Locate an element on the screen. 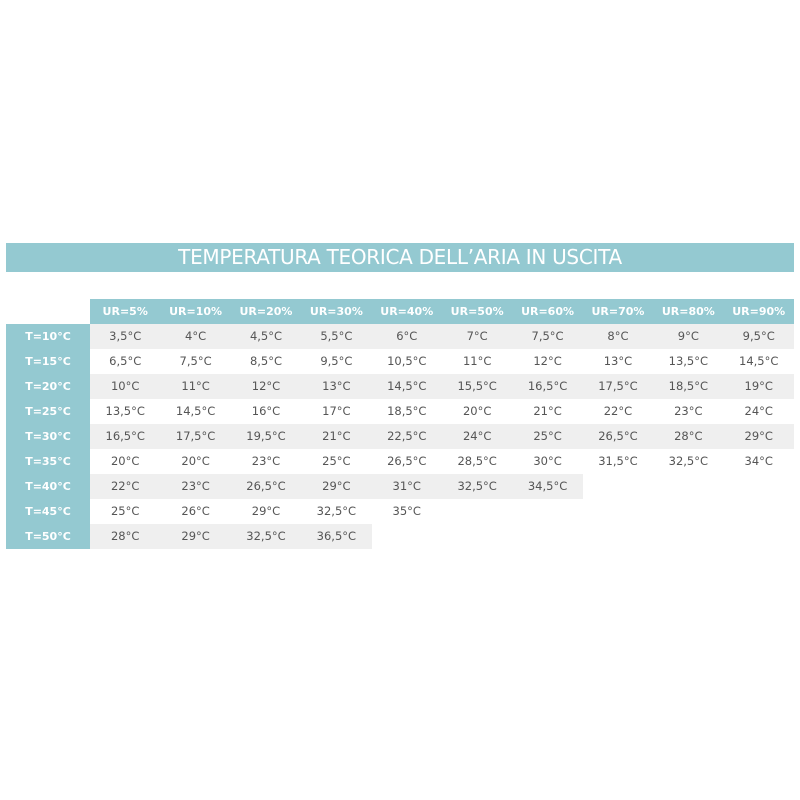 The image size is (800, 800). table-cell: 31,5°C is located at coordinates (618, 461).